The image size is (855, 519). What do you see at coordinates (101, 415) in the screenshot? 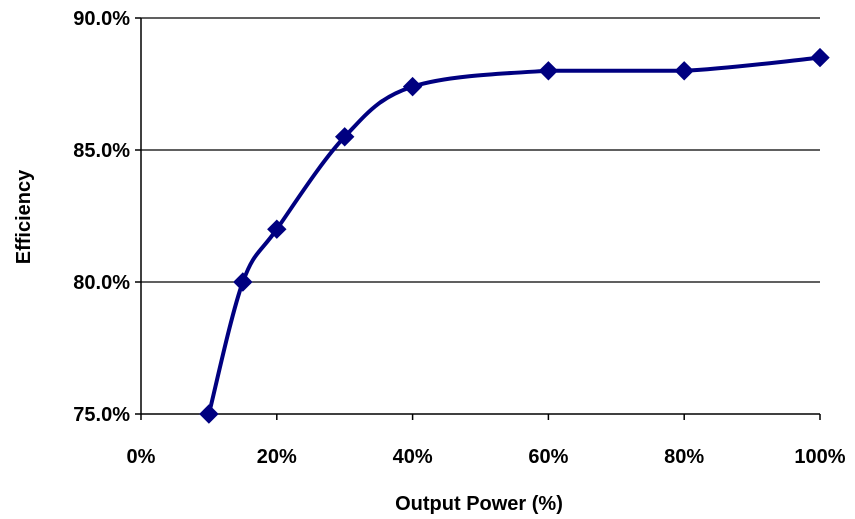
I see `y-tick-label: 75.0%` at bounding box center [101, 415].